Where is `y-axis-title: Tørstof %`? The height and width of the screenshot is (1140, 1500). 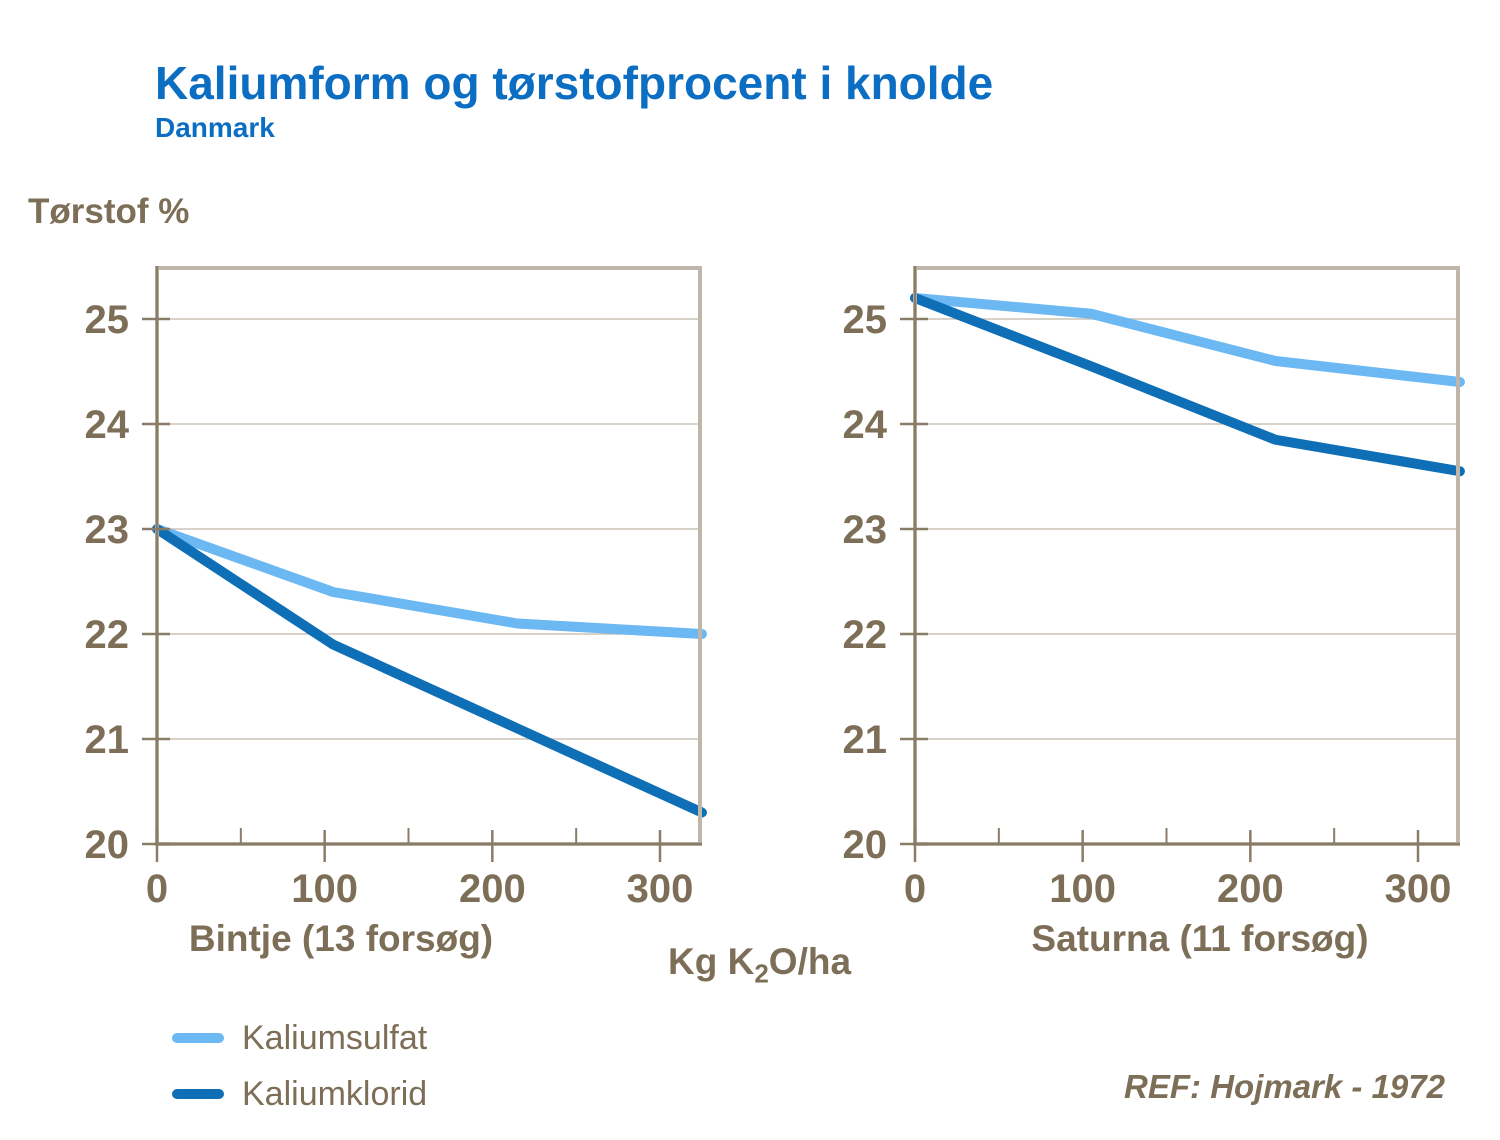 y-axis-title: Tørstof % is located at coordinates (109, 211).